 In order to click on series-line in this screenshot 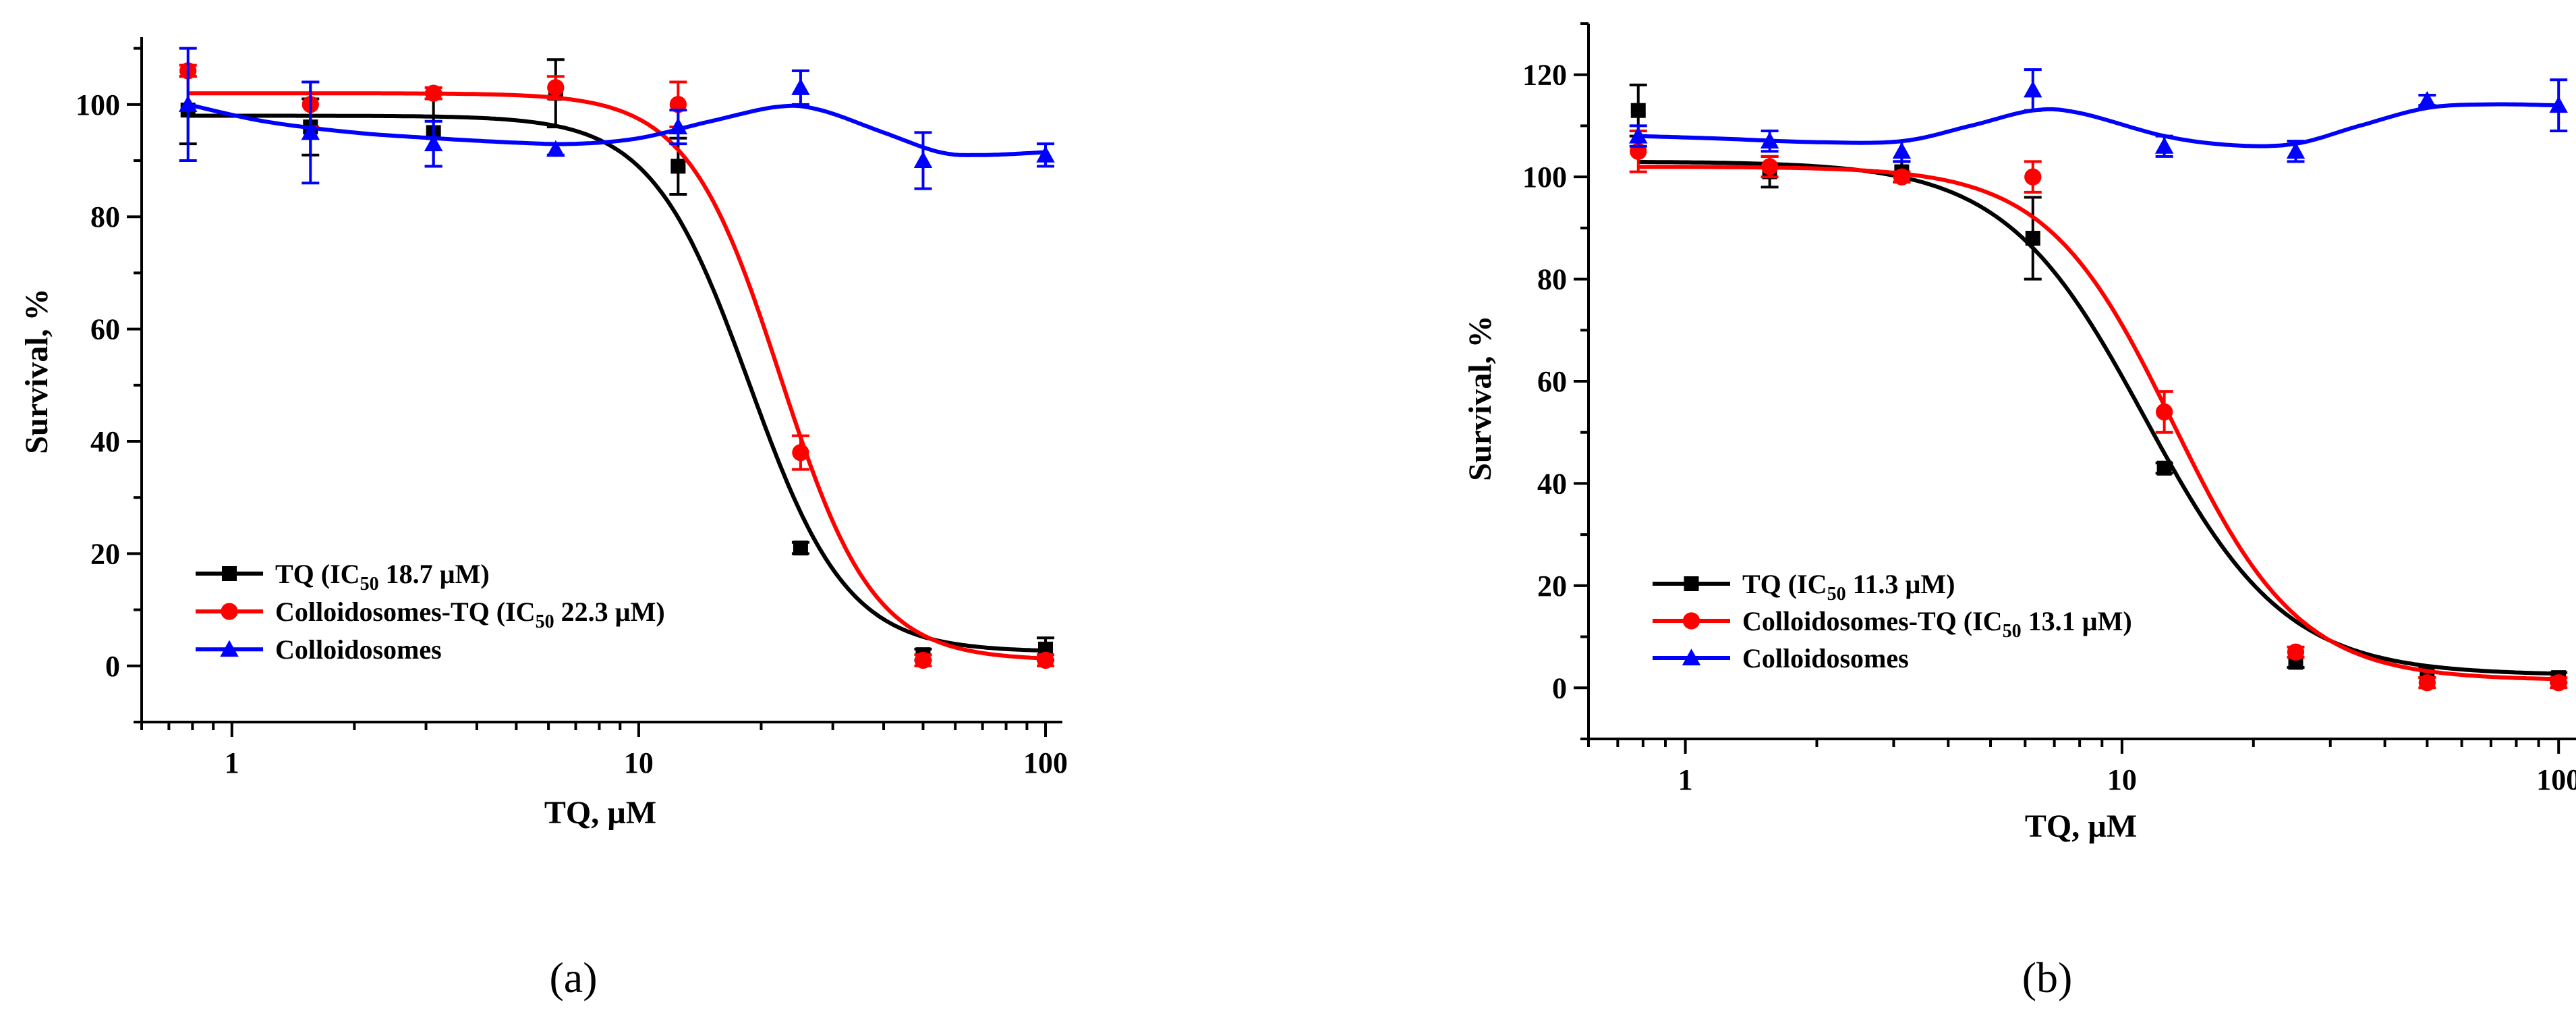, I will do `click(2098, 125)`.